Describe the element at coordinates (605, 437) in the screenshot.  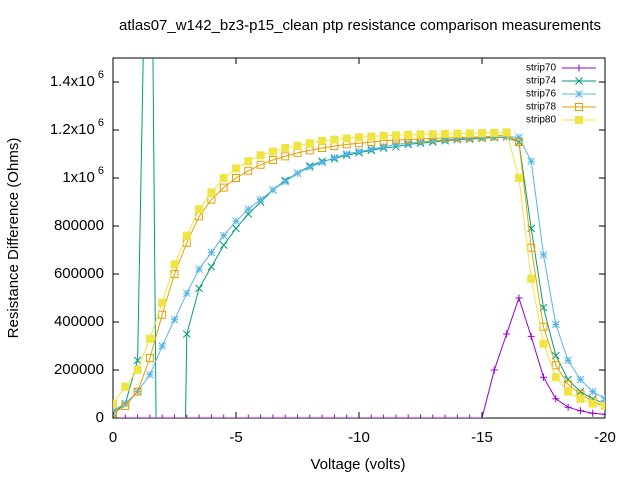
I see `x-tick-label: -20` at that location.